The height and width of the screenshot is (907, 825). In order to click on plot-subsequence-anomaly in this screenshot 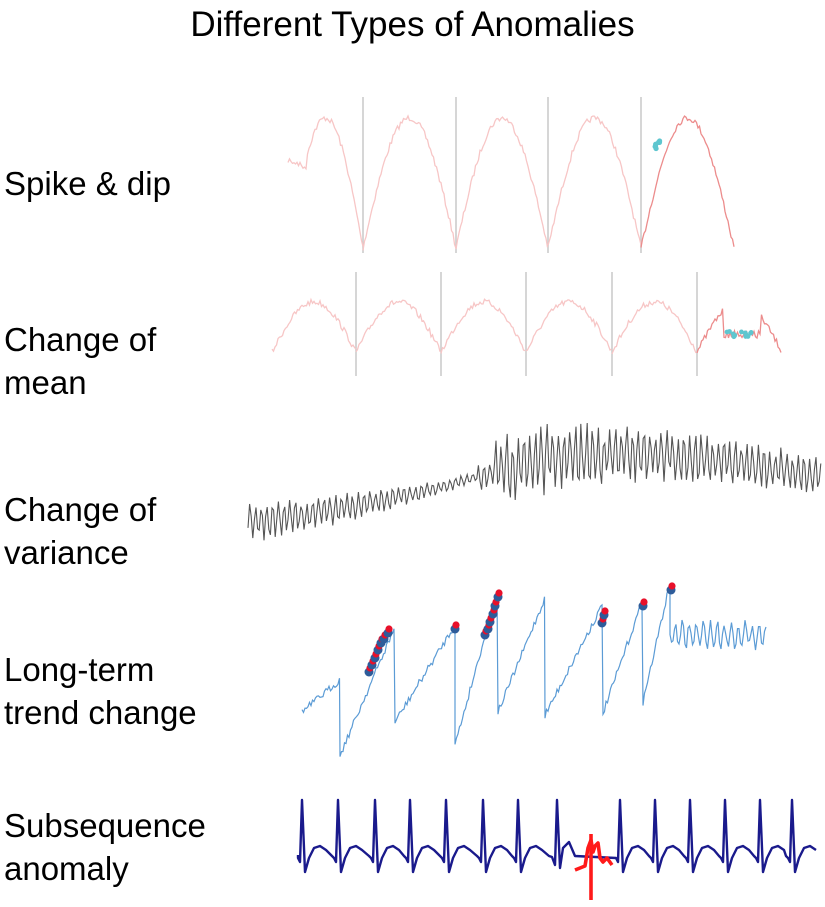, I will do `click(556, 849)`.